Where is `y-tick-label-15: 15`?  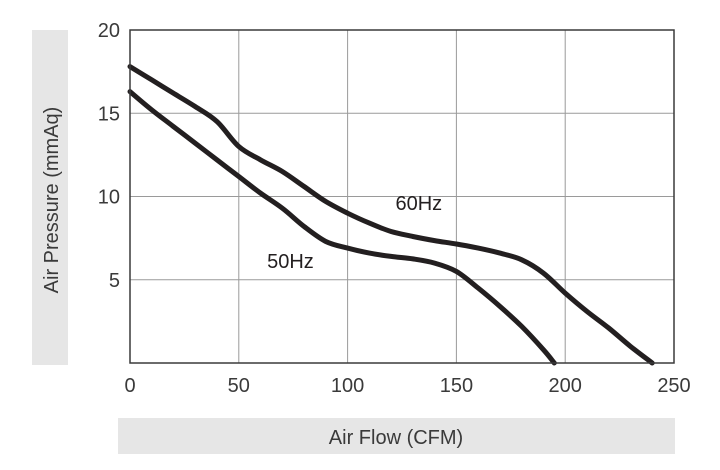 y-tick-label-15: 15 is located at coordinates (109, 114).